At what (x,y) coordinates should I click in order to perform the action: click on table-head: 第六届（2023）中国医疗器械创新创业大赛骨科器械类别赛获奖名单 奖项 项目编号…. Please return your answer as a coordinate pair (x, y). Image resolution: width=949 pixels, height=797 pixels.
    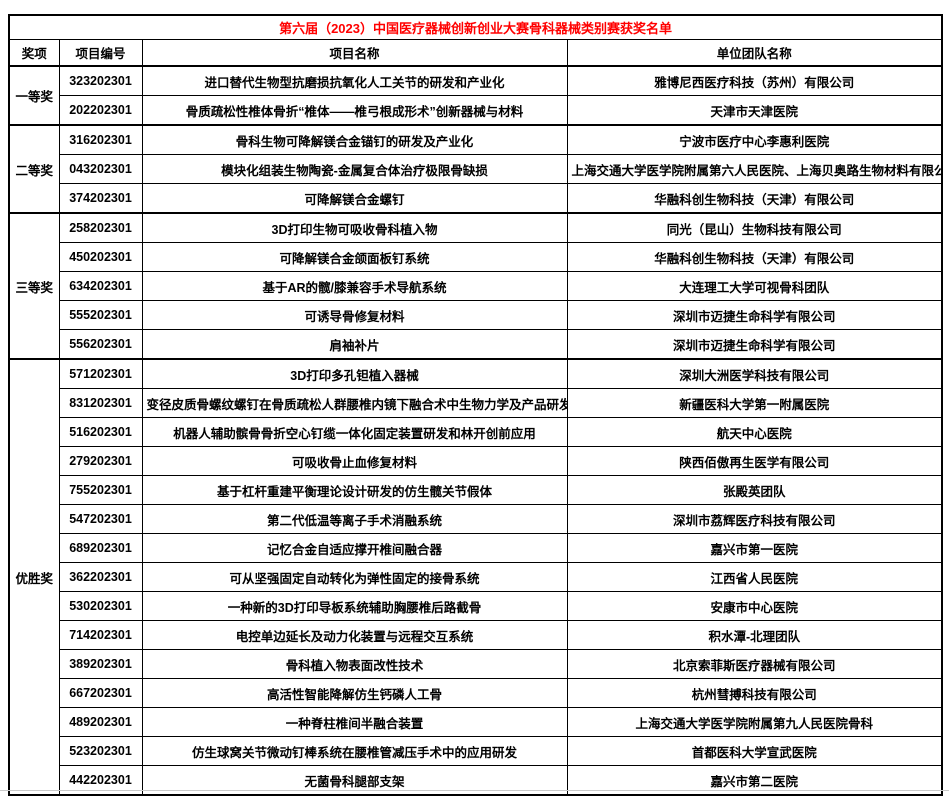
    Looking at the image, I should click on (475, 40).